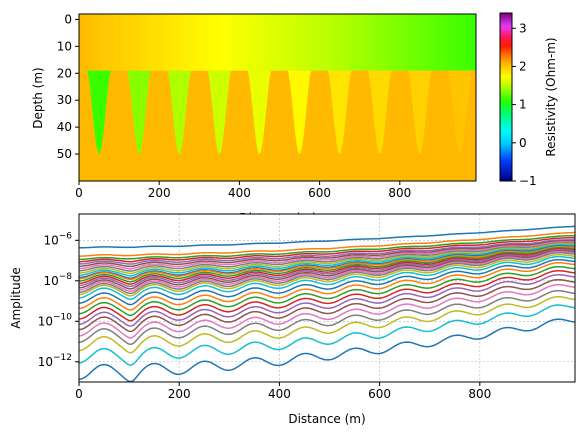 This screenshot has width=584, height=436. I want to click on model-x-ticks: 0 200 400 600 800, so click(243, 190).